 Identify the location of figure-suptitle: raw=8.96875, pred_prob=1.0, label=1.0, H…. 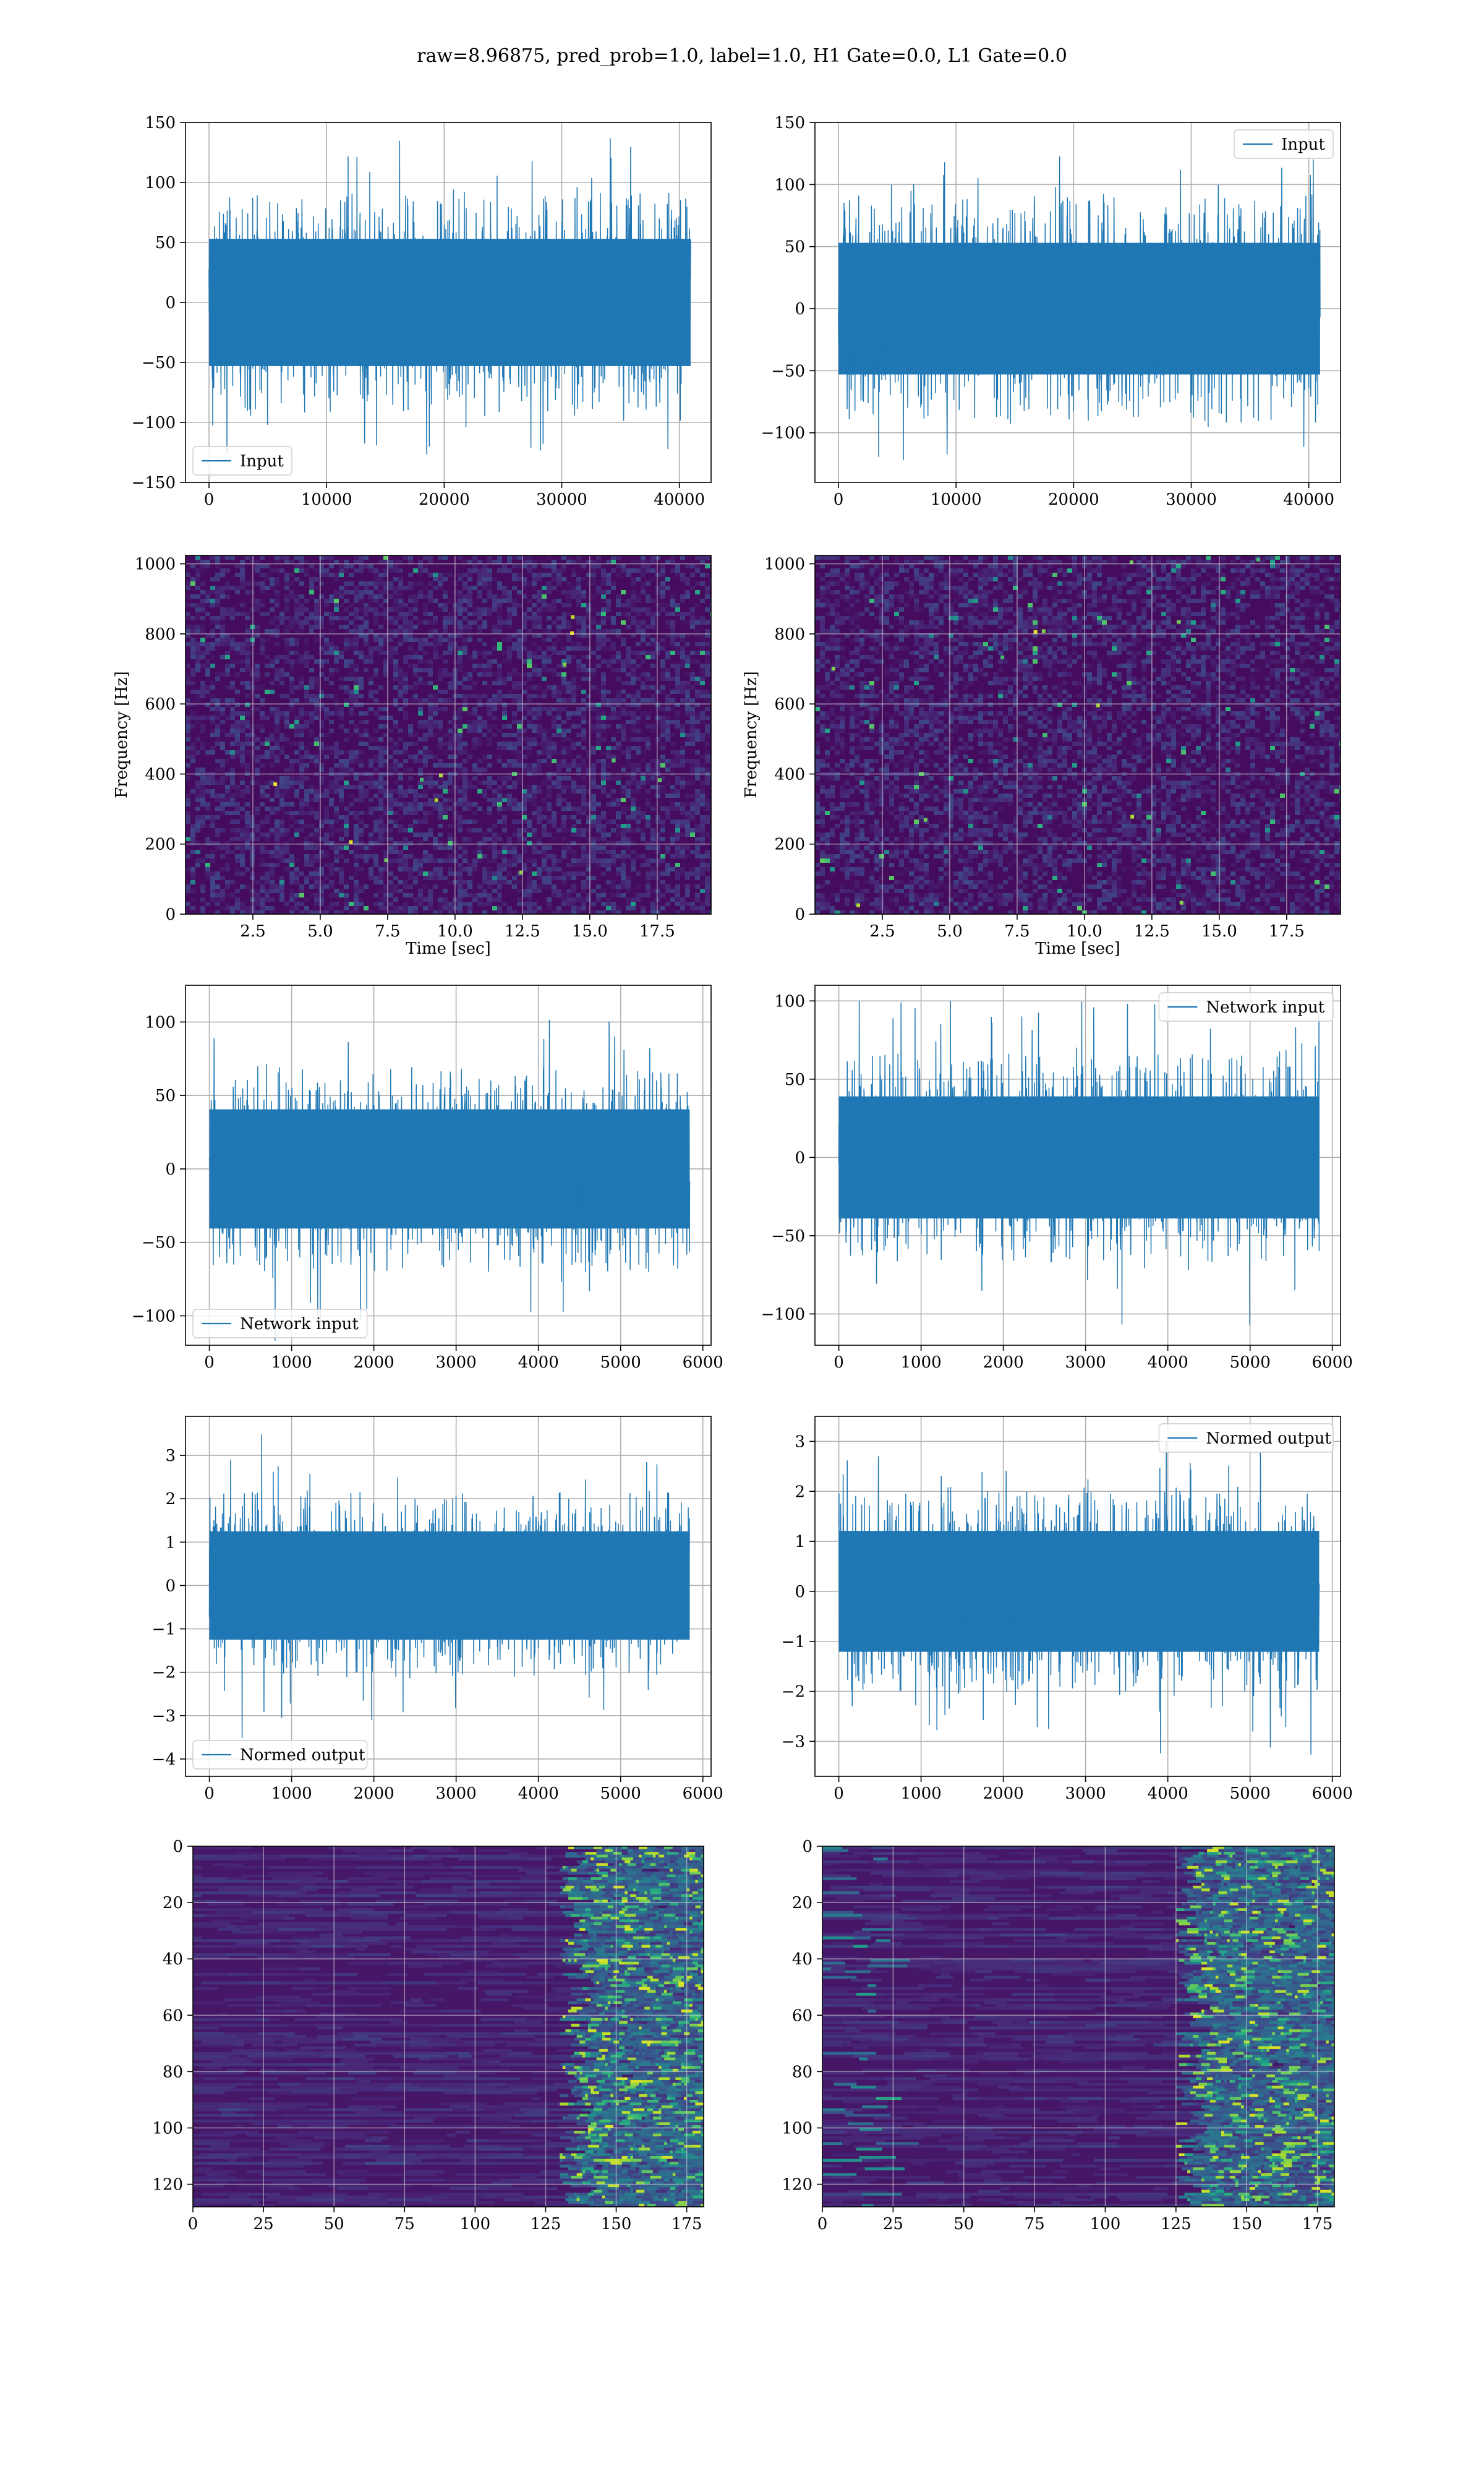
(742, 56).